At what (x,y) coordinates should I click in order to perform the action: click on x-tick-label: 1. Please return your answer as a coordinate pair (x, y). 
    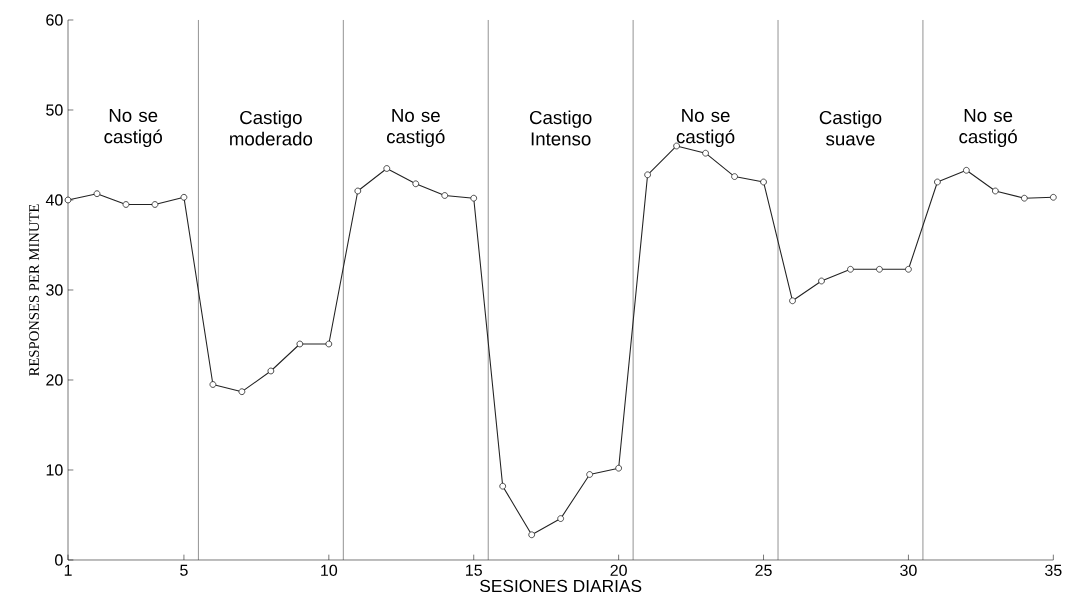
    Looking at the image, I should click on (68, 570).